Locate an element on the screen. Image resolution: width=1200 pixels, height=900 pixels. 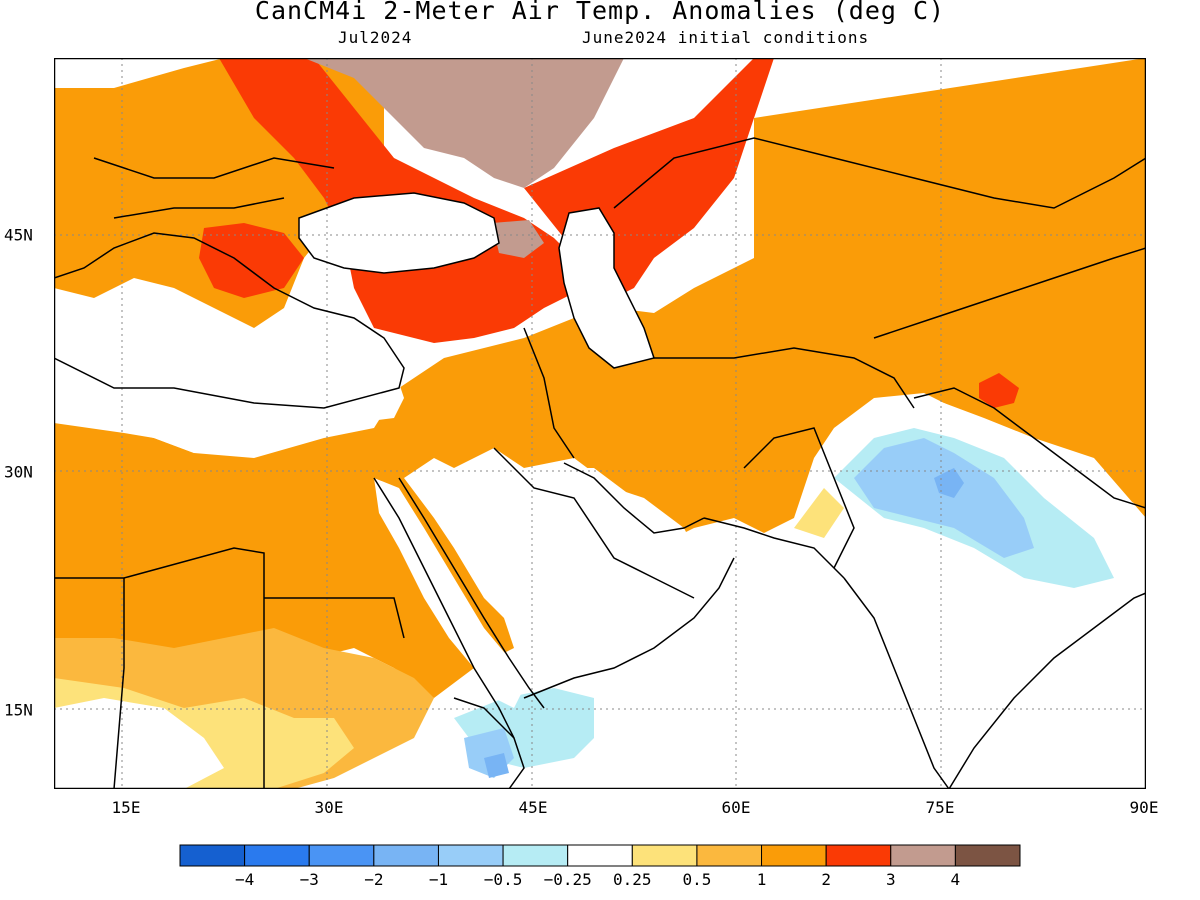
x-tick-90e: 90E is located at coordinates (1144, 807).